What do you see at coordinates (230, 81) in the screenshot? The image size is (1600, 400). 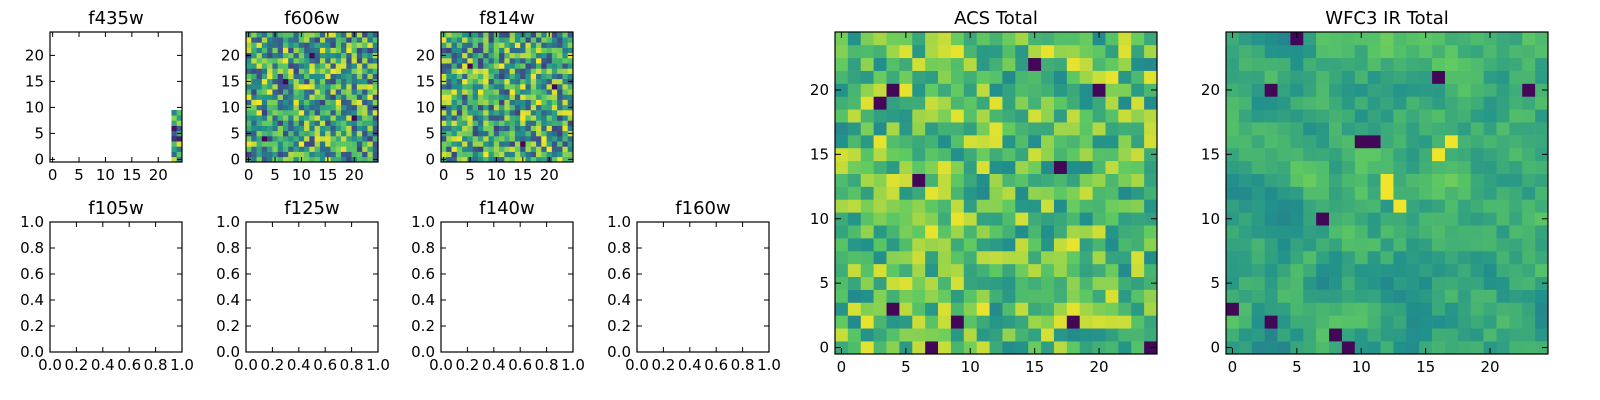 I see `panel-f606w-ytick-label: 15` at bounding box center [230, 81].